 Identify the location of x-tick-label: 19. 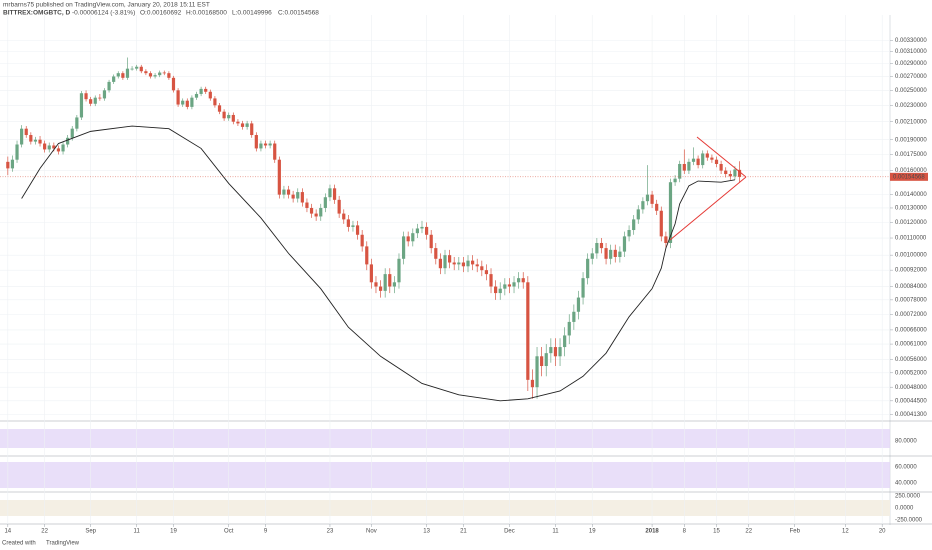
(173, 532).